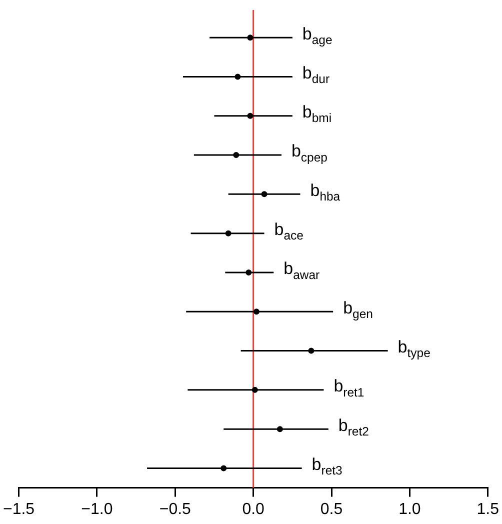  Describe the element at coordinates (409, 509) in the screenshot. I see `x-tick-label: 1.0` at that location.